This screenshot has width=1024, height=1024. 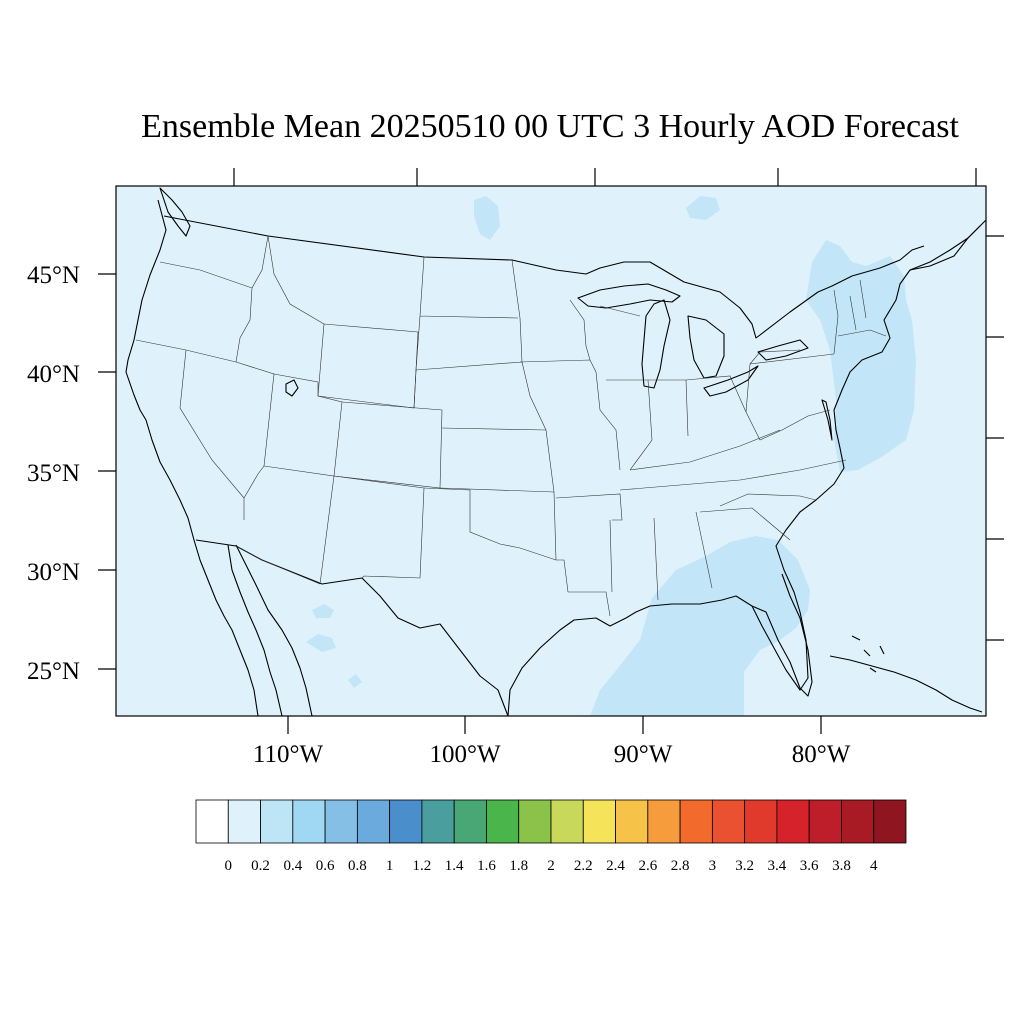 I want to click on aod-plume-texas, so click(x=355, y=681).